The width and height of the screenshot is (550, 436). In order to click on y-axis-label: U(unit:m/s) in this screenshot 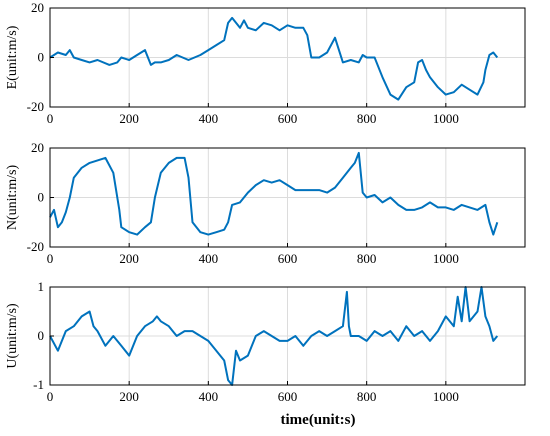, I will do `click(12, 336)`.